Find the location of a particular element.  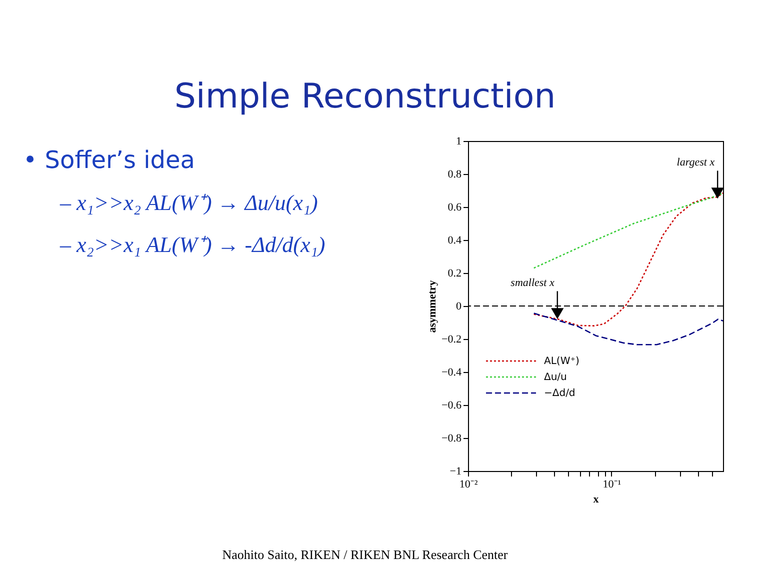

text: • Soffer’s idea is located at coordinates (109, 160).